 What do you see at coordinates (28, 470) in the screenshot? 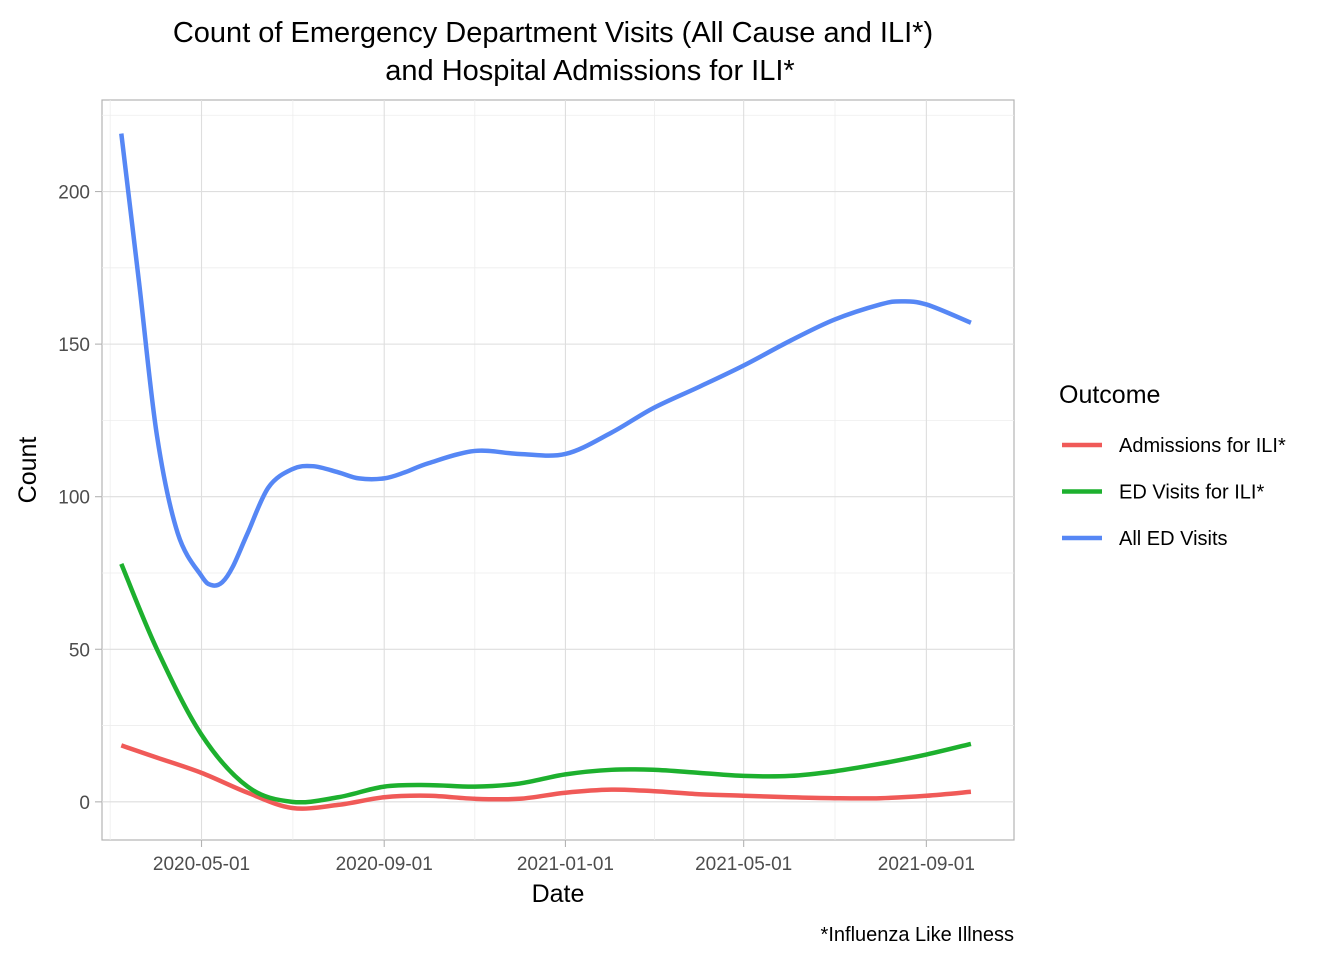
I see `y-axis-label: Count` at bounding box center [28, 470].